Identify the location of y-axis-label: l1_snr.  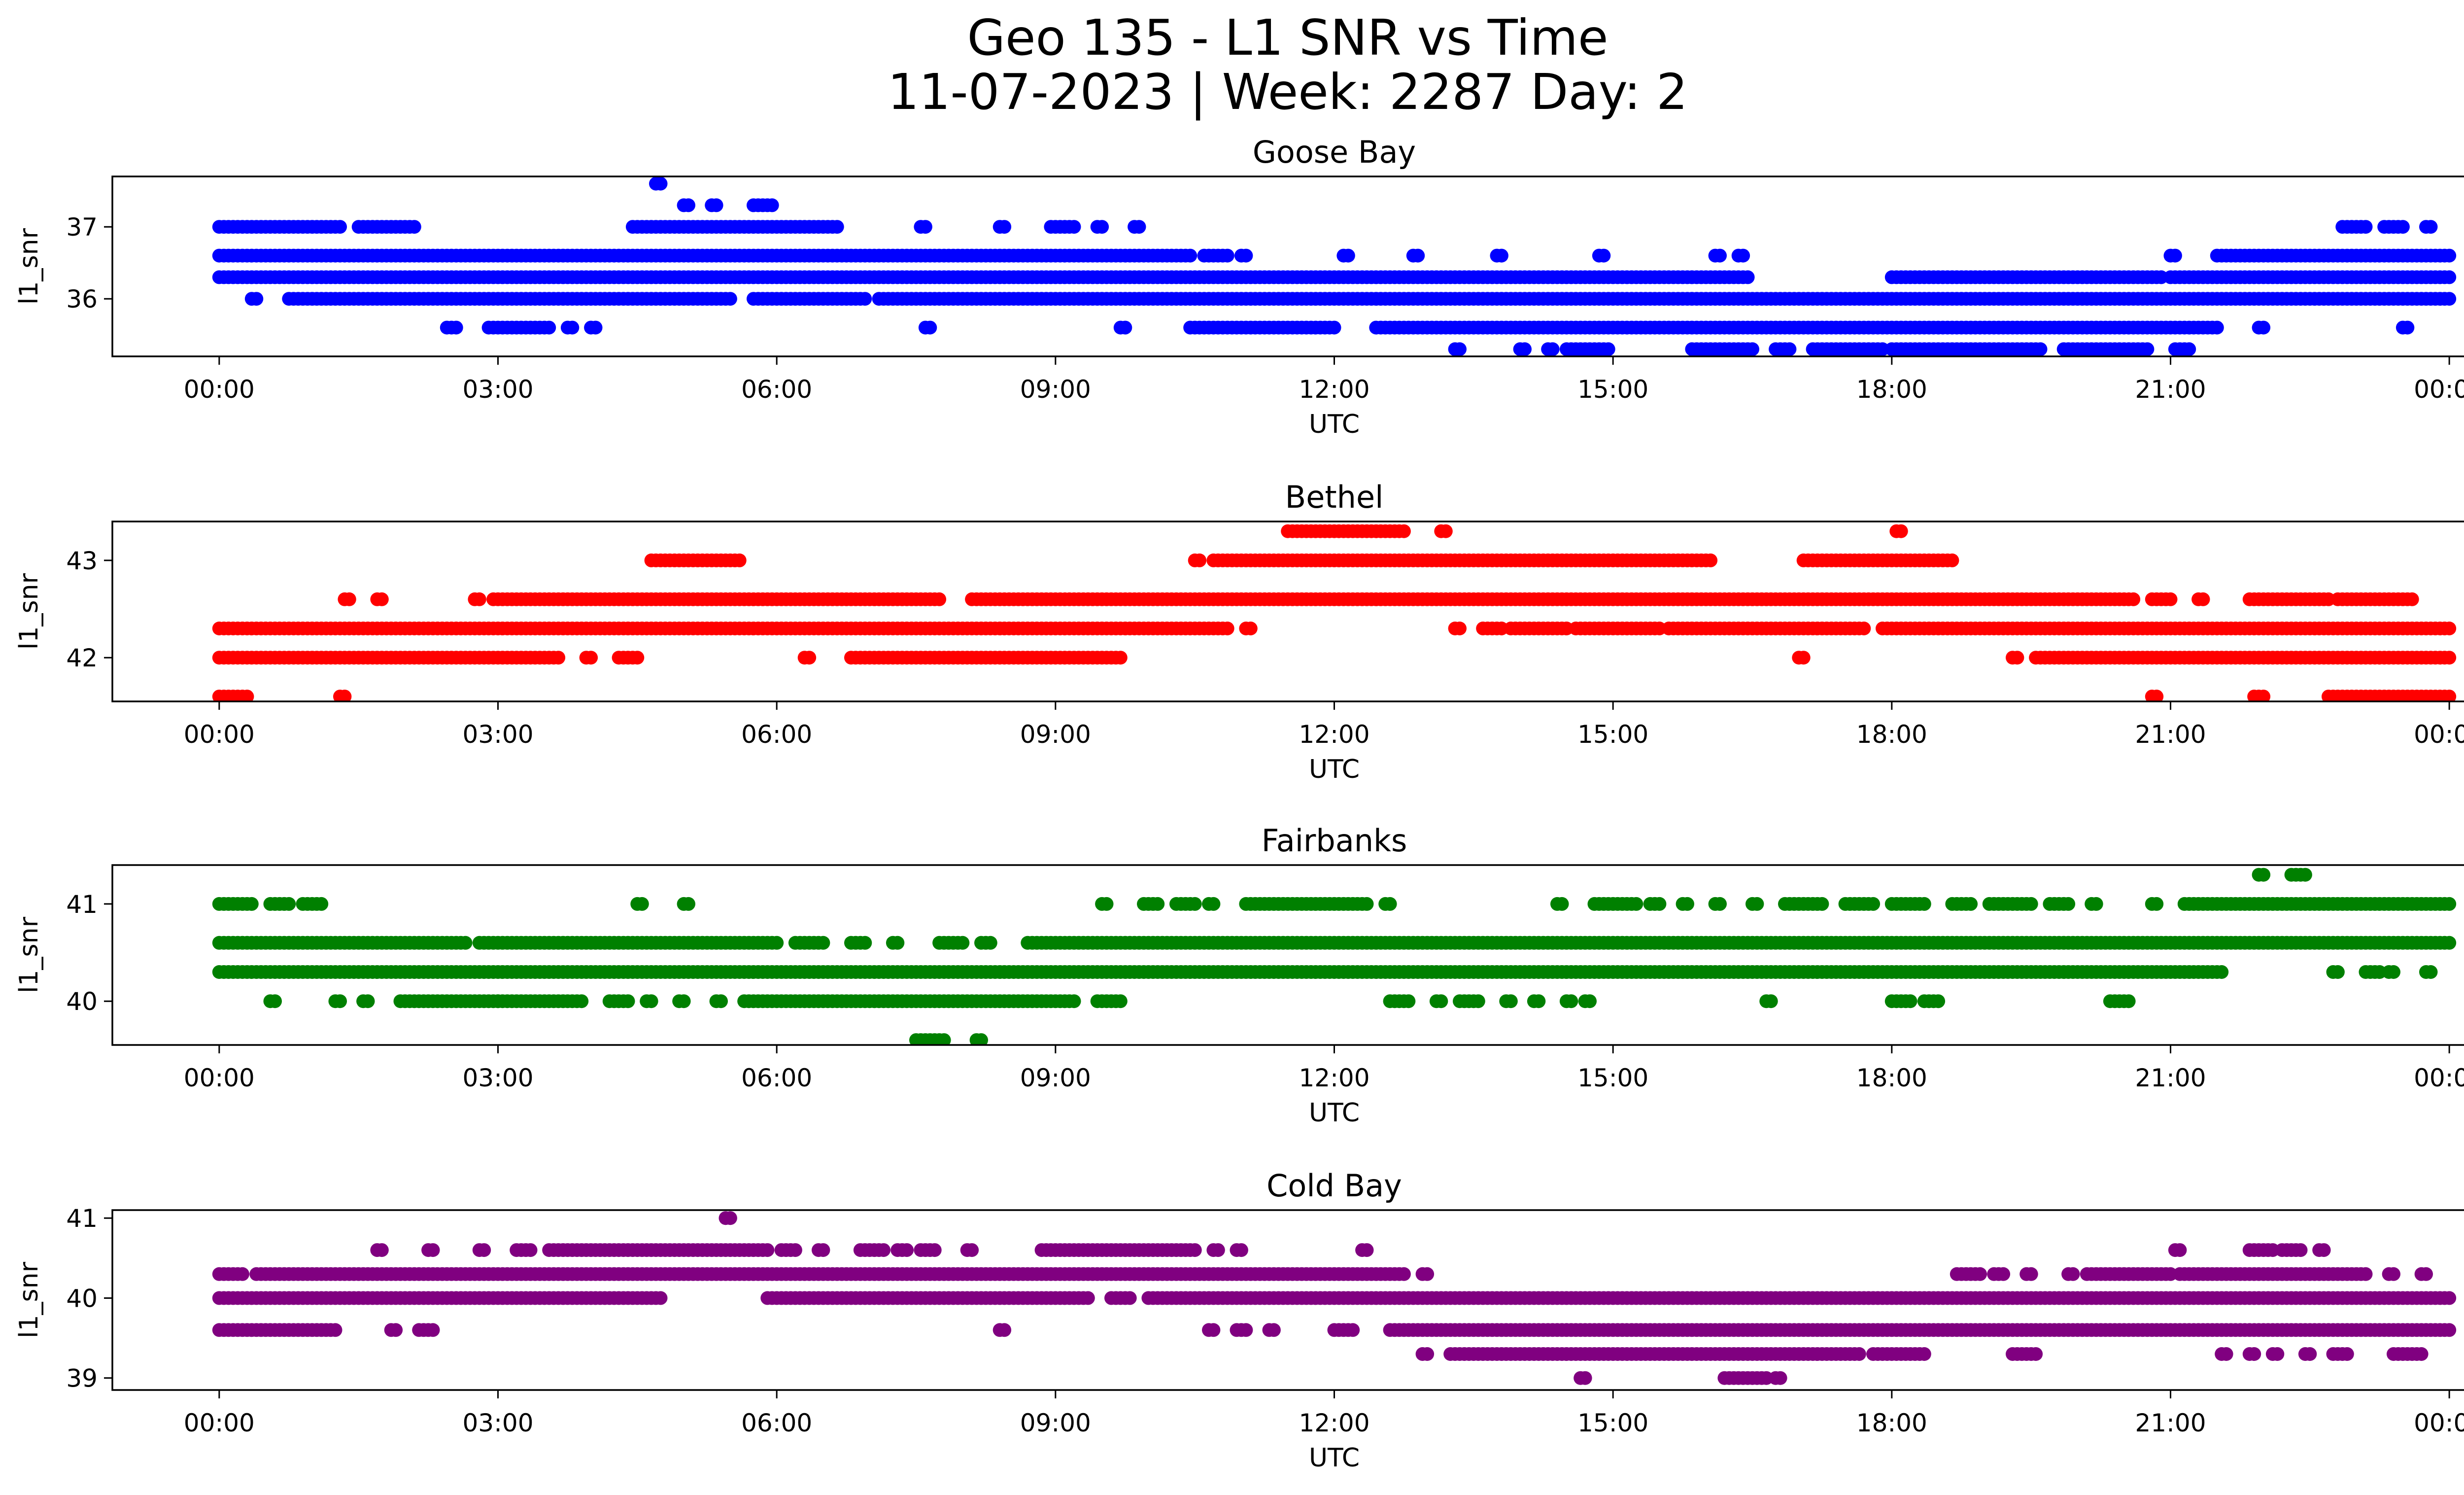
(29, 266).